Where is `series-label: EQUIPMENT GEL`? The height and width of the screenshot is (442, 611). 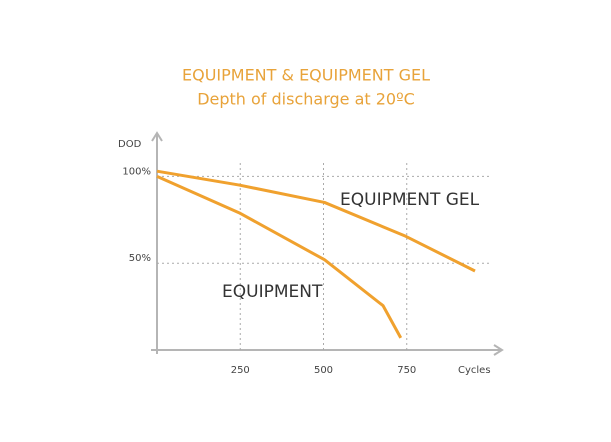
series-label: EQUIPMENT GEL is located at coordinates (410, 200).